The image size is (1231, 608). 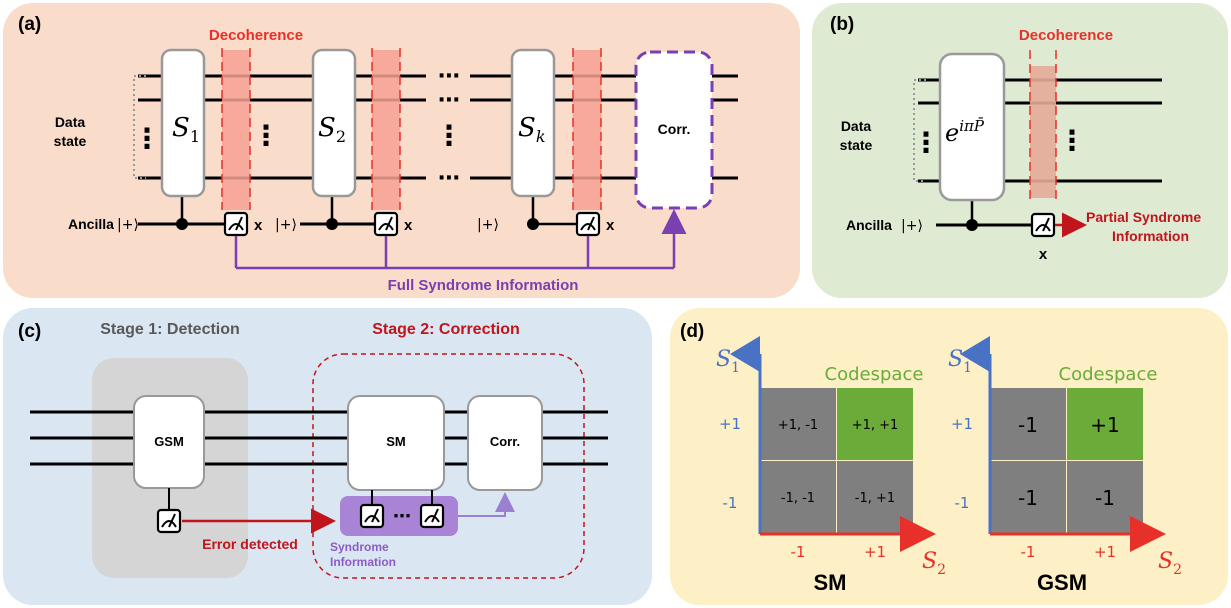 What do you see at coordinates (29, 24) in the screenshot?
I see `panel-a-label: (a)` at bounding box center [29, 24].